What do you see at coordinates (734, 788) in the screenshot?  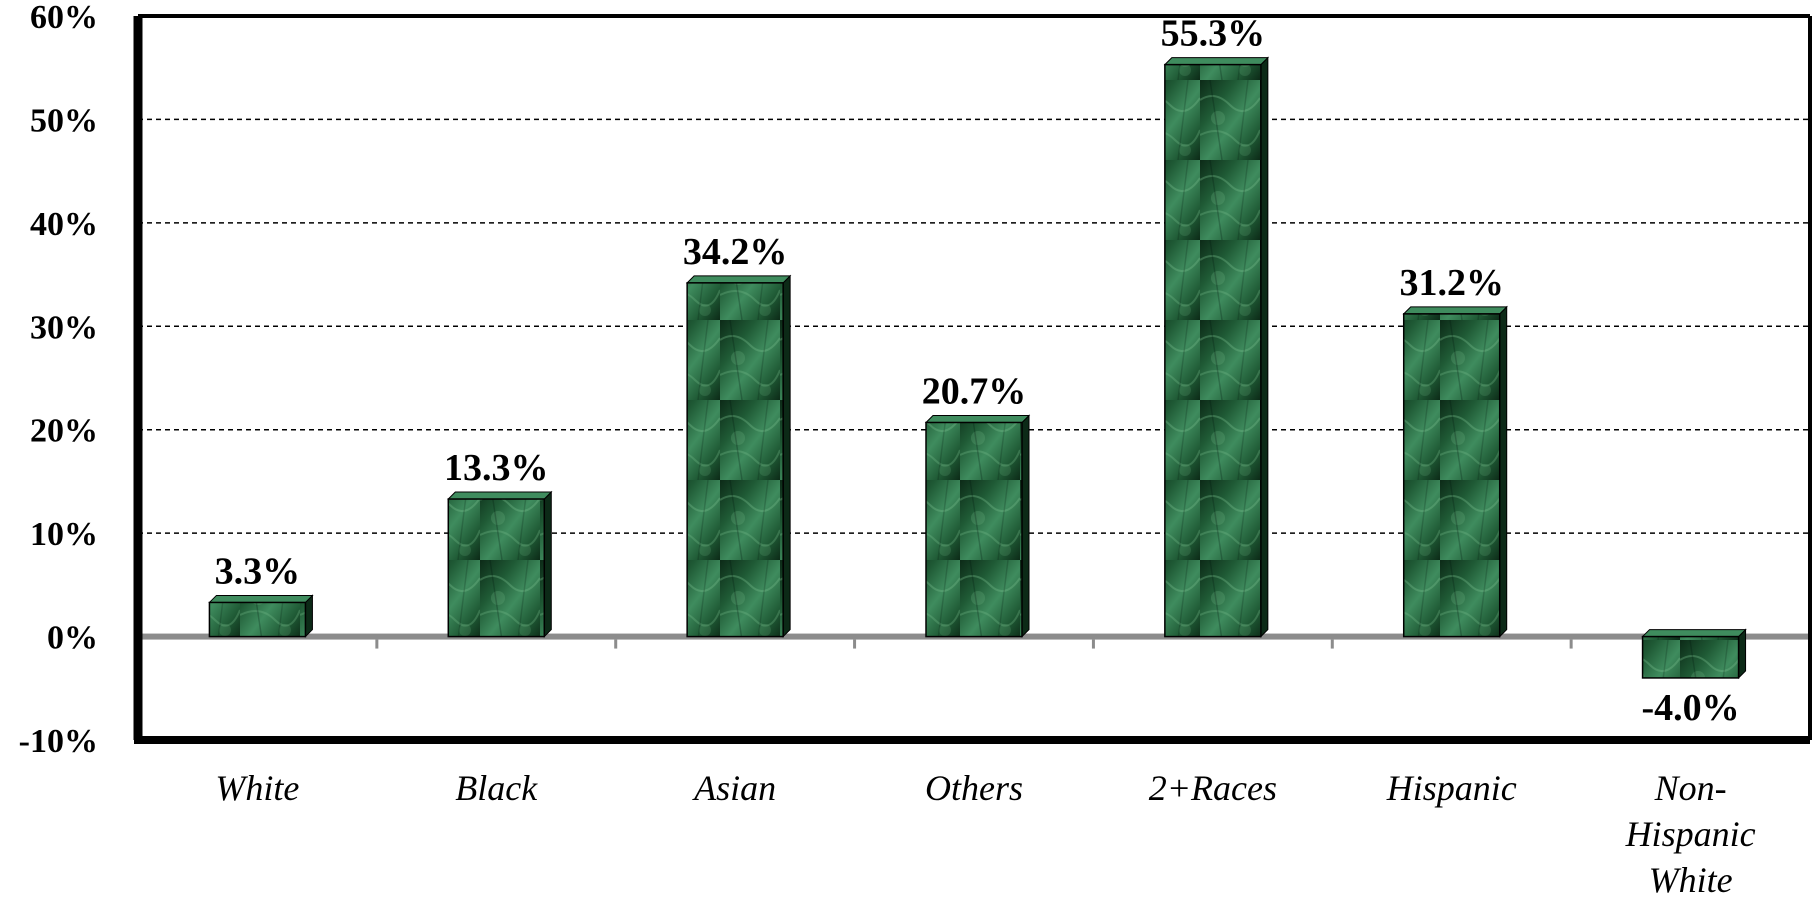 I see `x-tick-label: Asian` at bounding box center [734, 788].